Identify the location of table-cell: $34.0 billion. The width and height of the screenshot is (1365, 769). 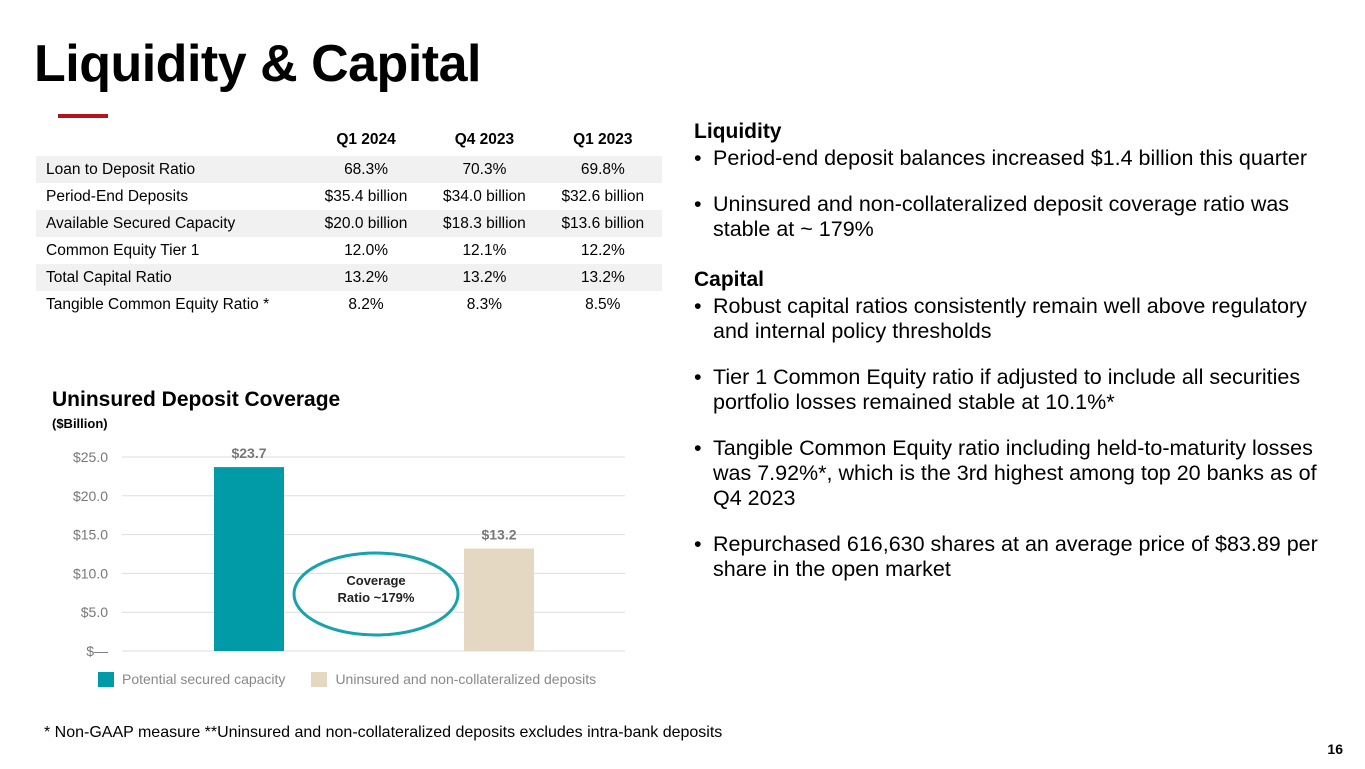
(484, 196).